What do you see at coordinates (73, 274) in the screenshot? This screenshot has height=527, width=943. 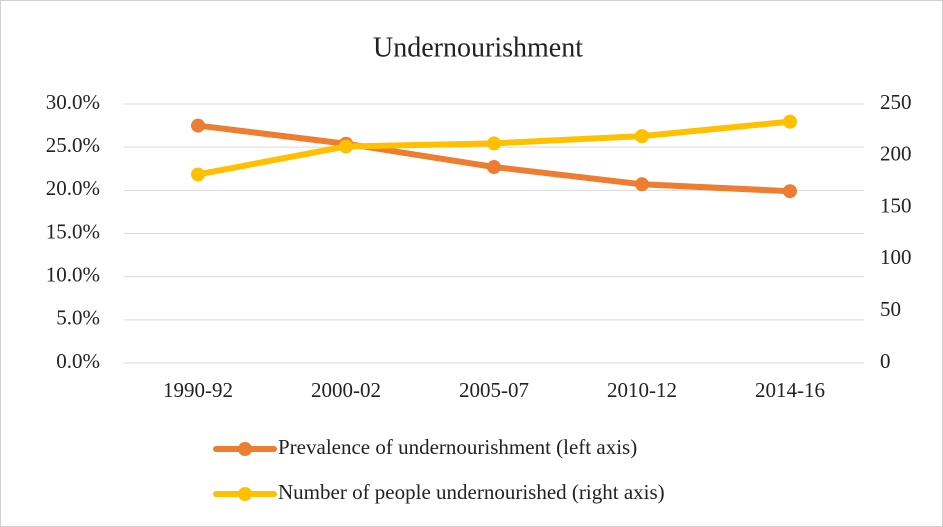 I see `y-tick-label: 10.0%` at bounding box center [73, 274].